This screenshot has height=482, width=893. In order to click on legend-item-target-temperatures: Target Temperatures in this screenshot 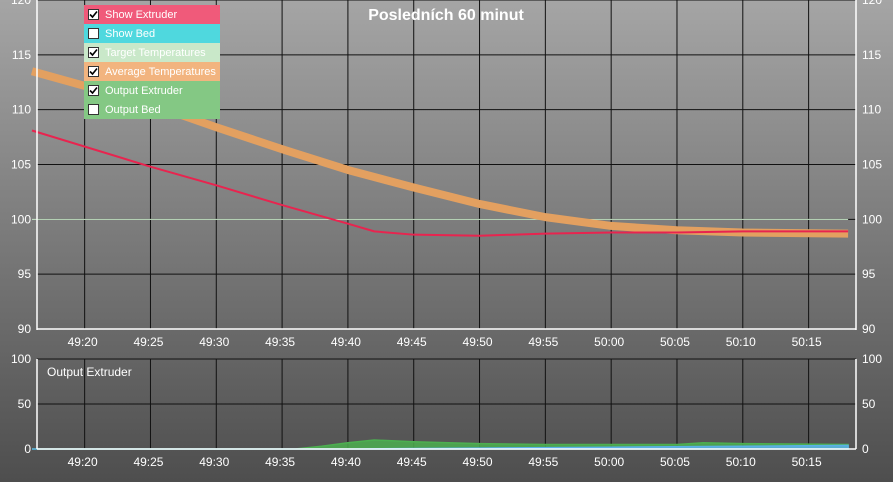, I will do `click(152, 52)`.